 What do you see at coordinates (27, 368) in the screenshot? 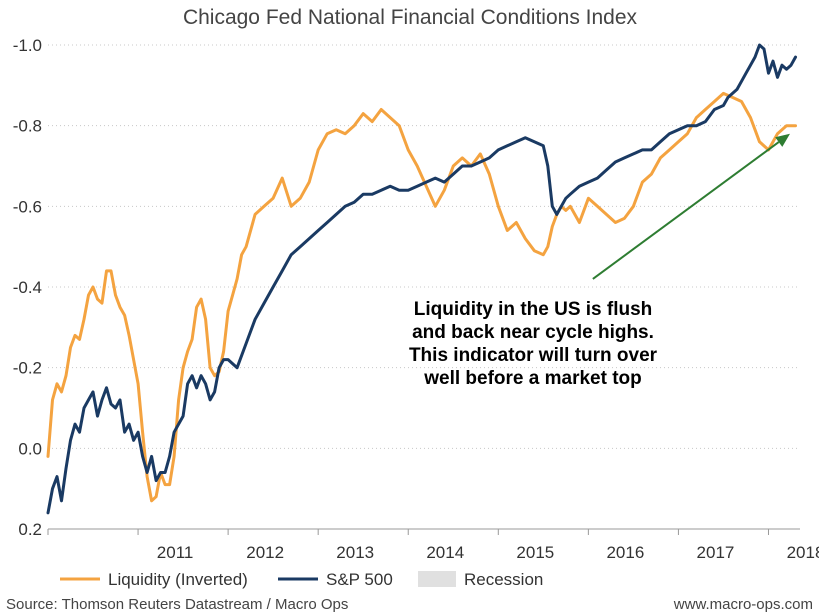
I see `y-tick-label: -0.2` at bounding box center [27, 368].